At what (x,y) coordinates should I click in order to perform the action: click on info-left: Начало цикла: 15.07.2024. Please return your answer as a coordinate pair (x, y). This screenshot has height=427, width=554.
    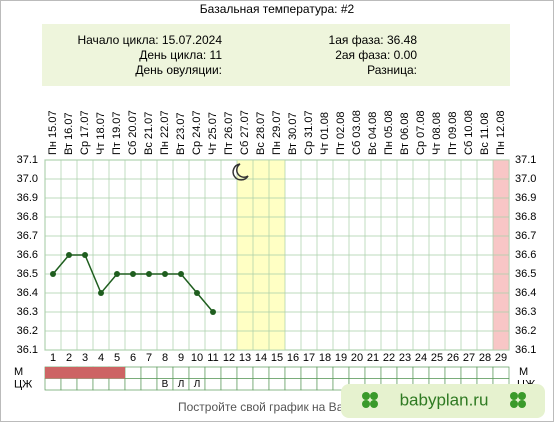
    Looking at the image, I should click on (149, 40).